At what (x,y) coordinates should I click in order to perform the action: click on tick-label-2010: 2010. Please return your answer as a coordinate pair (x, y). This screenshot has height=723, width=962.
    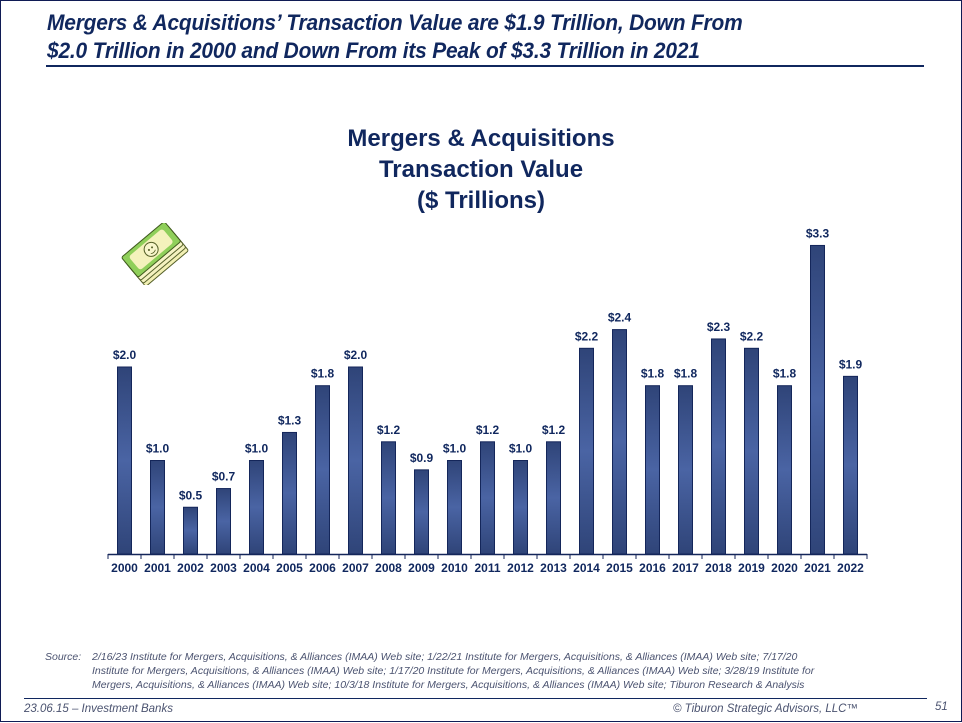
    Looking at the image, I should click on (454, 568).